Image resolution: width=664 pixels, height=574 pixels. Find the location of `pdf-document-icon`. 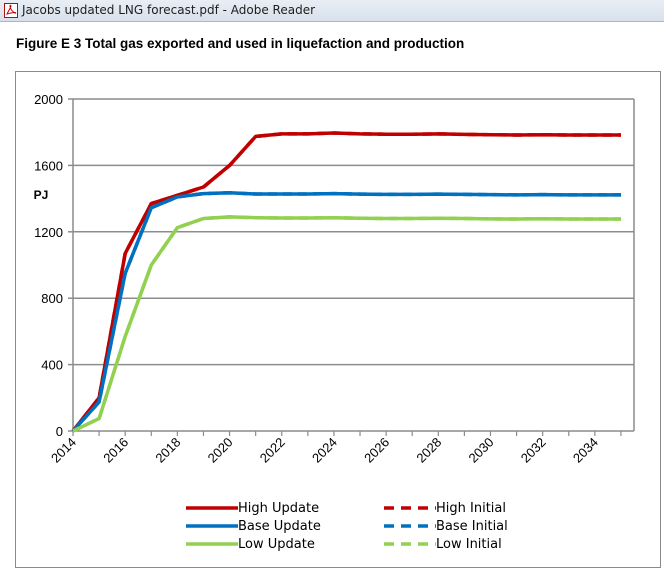

pdf-document-icon is located at coordinates (11, 10).